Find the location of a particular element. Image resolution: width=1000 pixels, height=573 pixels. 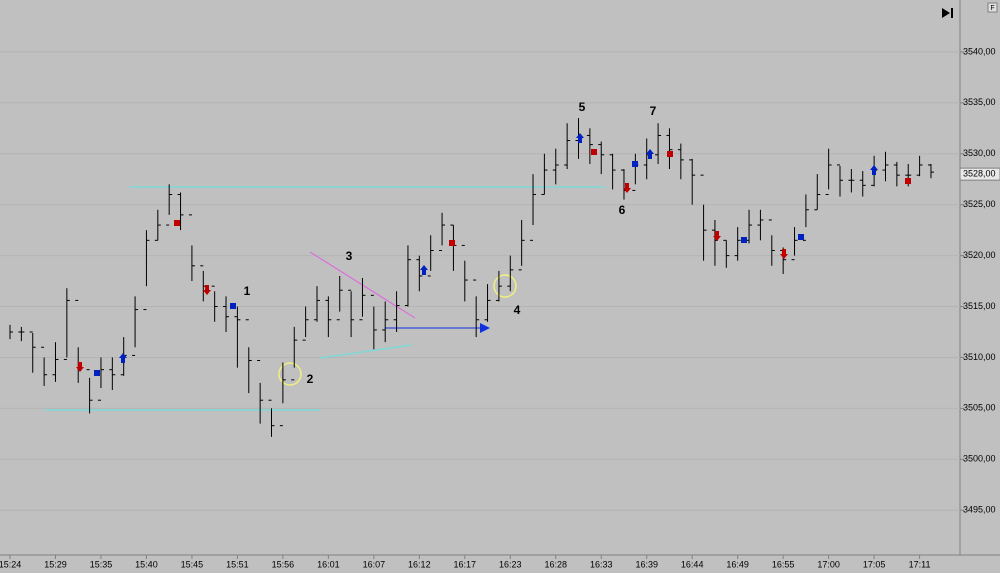

y-tick-label: 3495,00 is located at coordinates (979, 510).